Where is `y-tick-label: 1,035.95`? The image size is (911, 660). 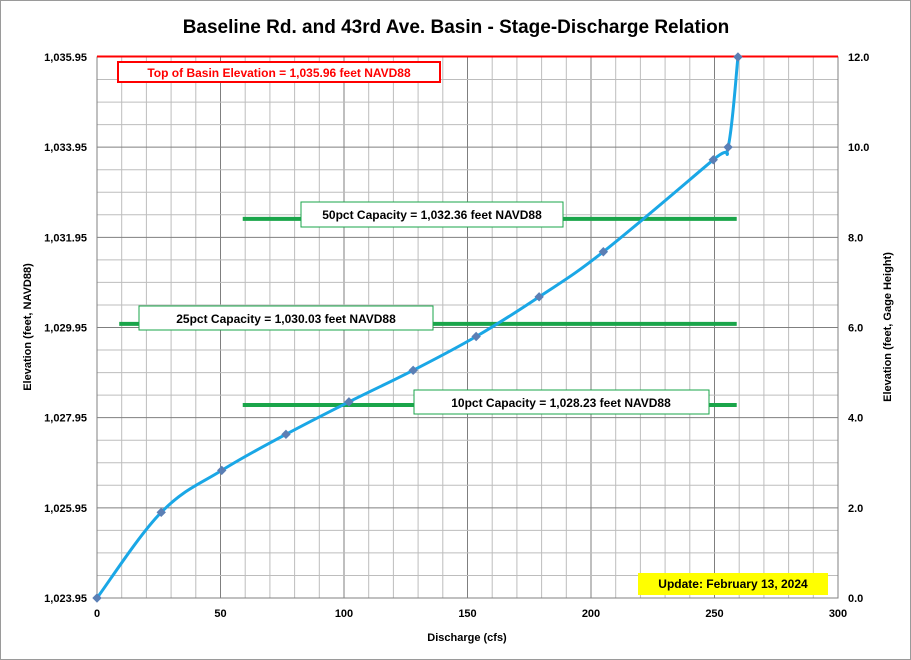
y-tick-label: 1,035.95 is located at coordinates (65, 58).